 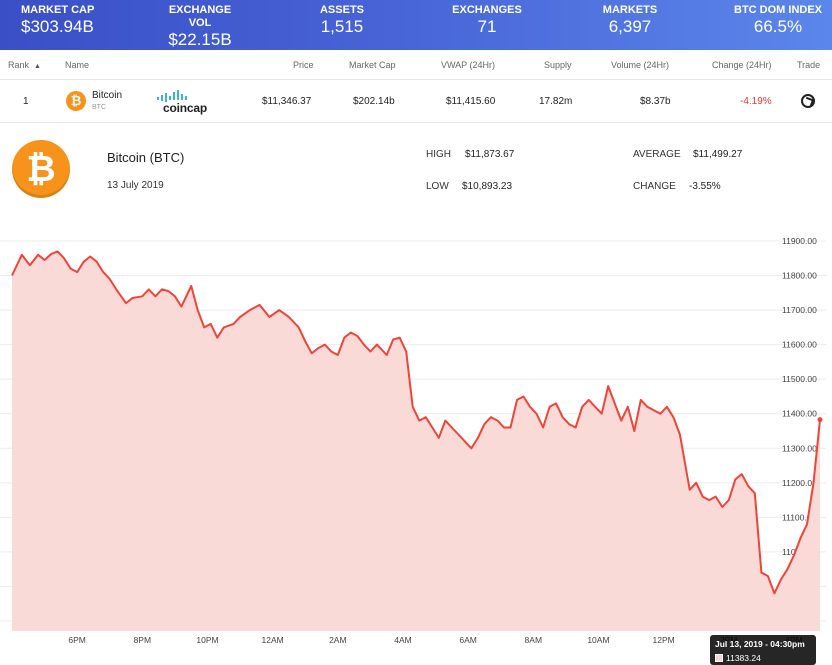 What do you see at coordinates (19, 65) in the screenshot?
I see `column-header-label: Rank` at bounding box center [19, 65].